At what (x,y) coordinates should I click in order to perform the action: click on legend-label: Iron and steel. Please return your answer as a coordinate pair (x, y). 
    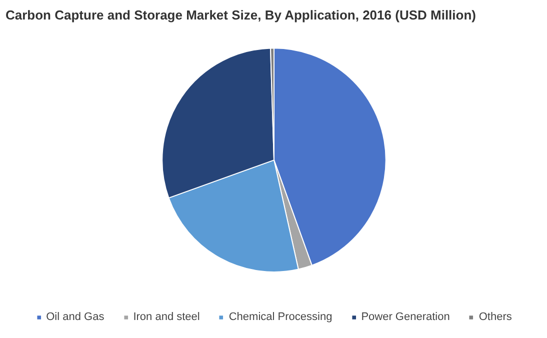
    Looking at the image, I should click on (166, 317).